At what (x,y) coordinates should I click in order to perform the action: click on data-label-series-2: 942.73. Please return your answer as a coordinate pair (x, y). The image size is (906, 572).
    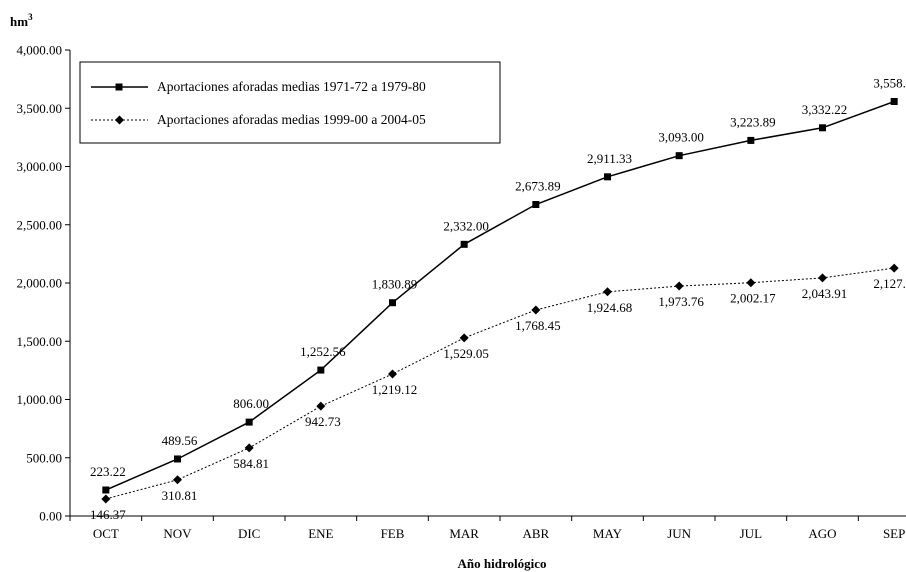
    Looking at the image, I should click on (323, 421).